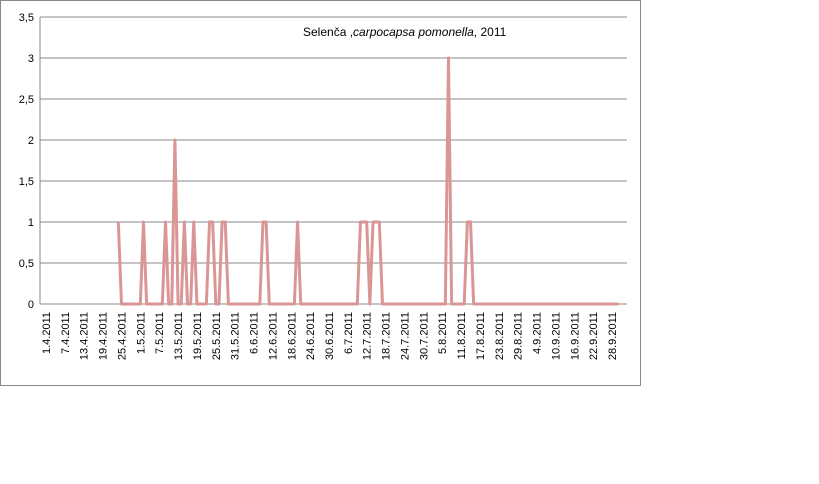 This screenshot has width=819, height=484. What do you see at coordinates (405, 336) in the screenshot?
I see `x-tick-label: 24.7.2011` at bounding box center [405, 336].